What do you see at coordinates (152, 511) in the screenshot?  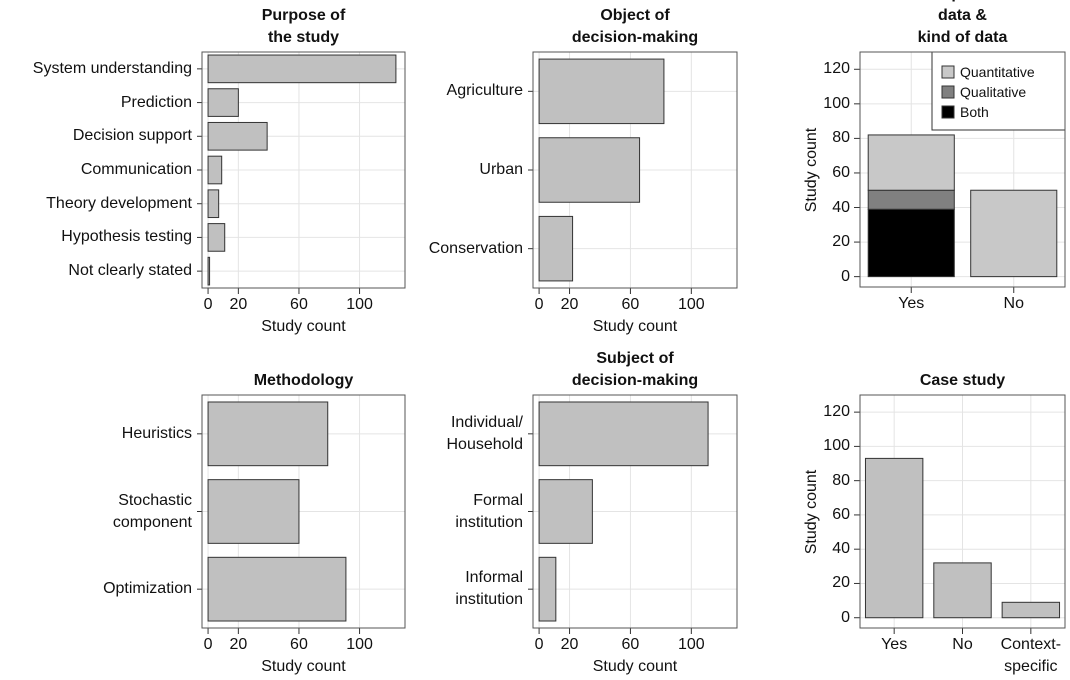 I see `y-tick-label: Stochastic component` at bounding box center [152, 511].